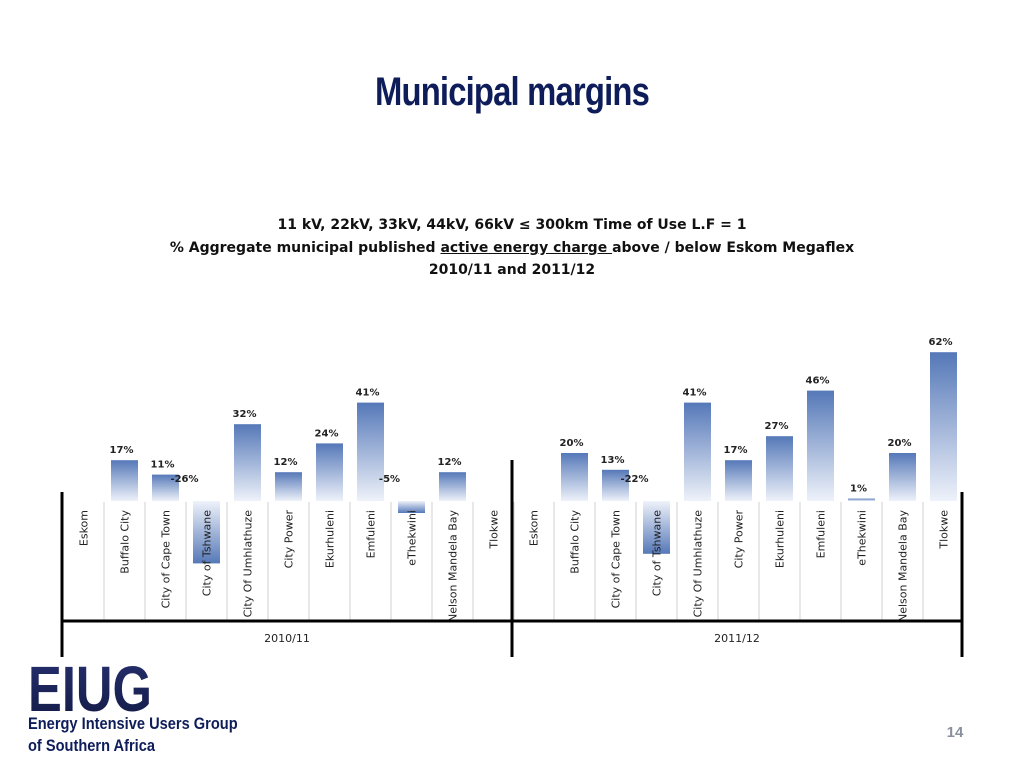 This screenshot has width=1024, height=768. Describe the element at coordinates (512, 92) in the screenshot. I see `slide-title: Municipal margins` at that location.